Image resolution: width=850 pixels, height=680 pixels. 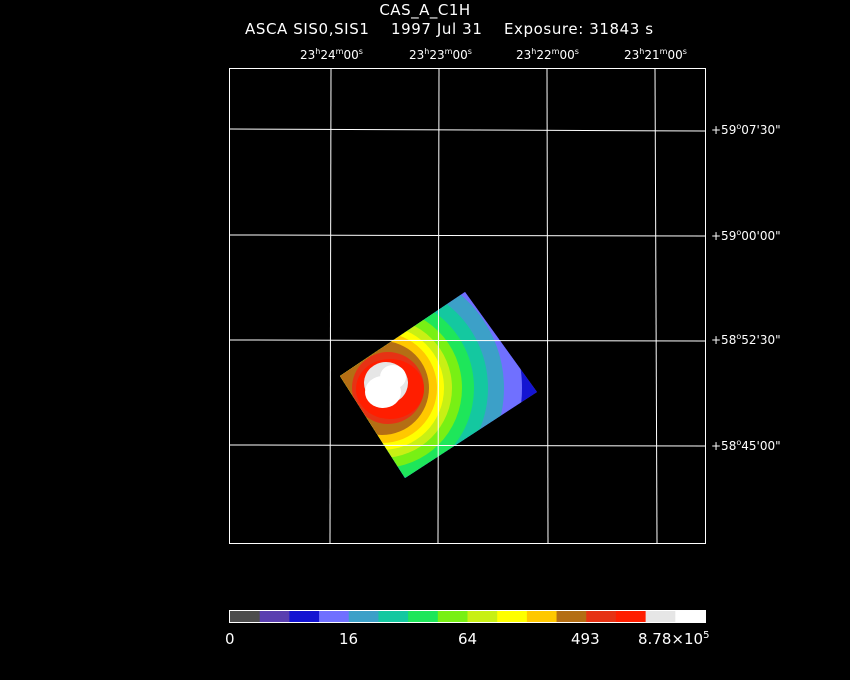 What do you see at coordinates (436, 29) in the screenshot?
I see `date-label: 1997 Jul 31` at bounding box center [436, 29].